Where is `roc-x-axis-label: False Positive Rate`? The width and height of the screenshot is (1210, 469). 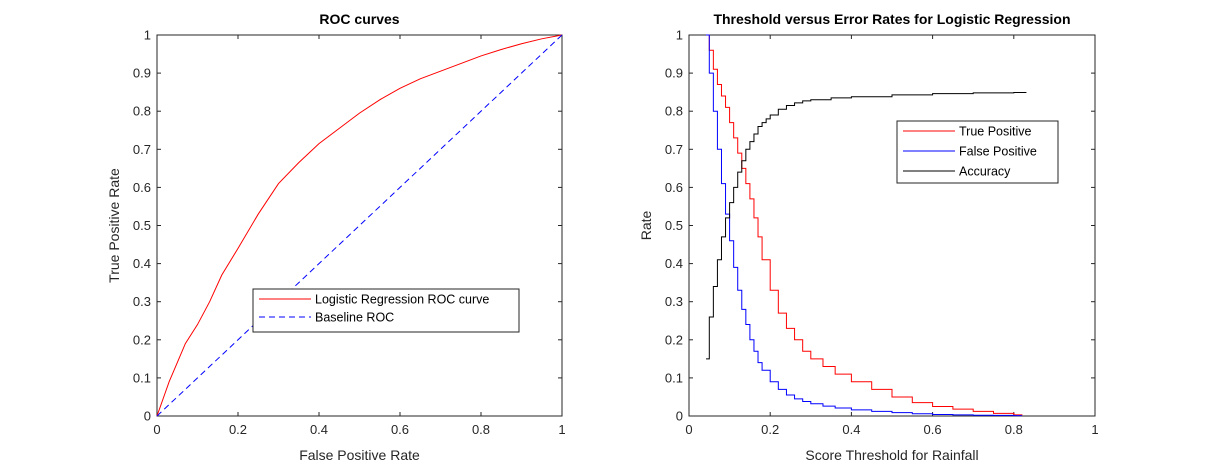 roc-x-axis-label: False Positive Rate is located at coordinates (359, 455).